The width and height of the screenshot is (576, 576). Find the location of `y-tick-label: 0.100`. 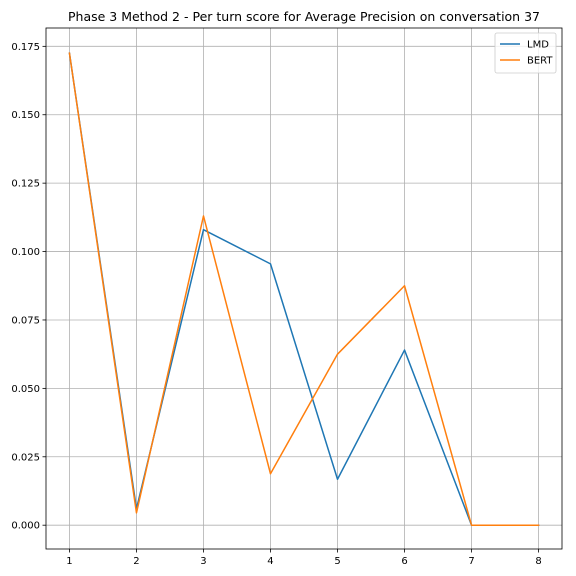

y-tick-label: 0.100 is located at coordinates (25, 252).